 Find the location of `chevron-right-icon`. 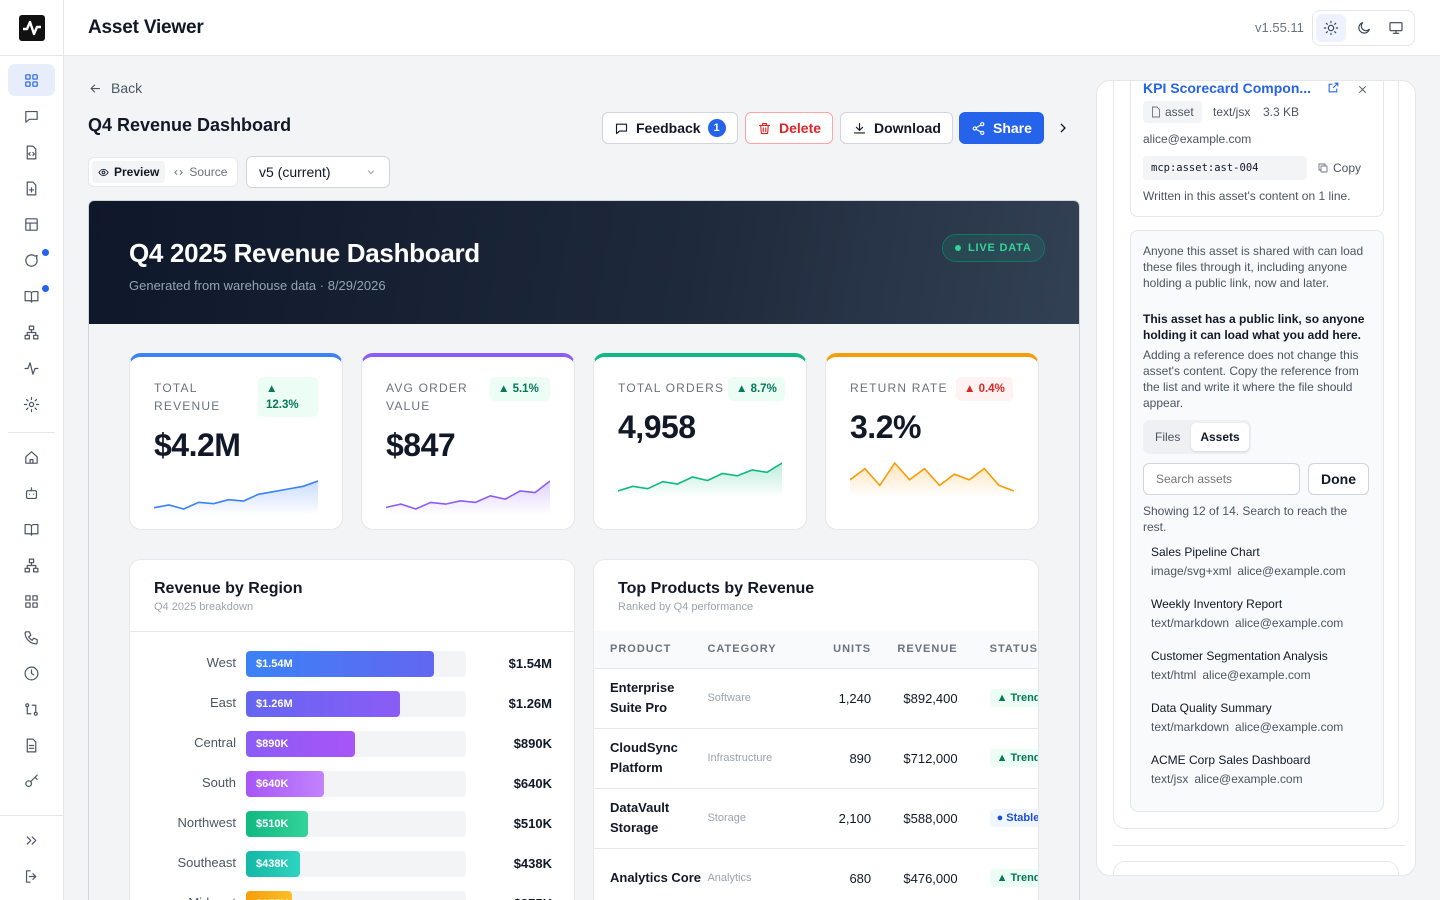

chevron-right-icon is located at coordinates (1063, 128).